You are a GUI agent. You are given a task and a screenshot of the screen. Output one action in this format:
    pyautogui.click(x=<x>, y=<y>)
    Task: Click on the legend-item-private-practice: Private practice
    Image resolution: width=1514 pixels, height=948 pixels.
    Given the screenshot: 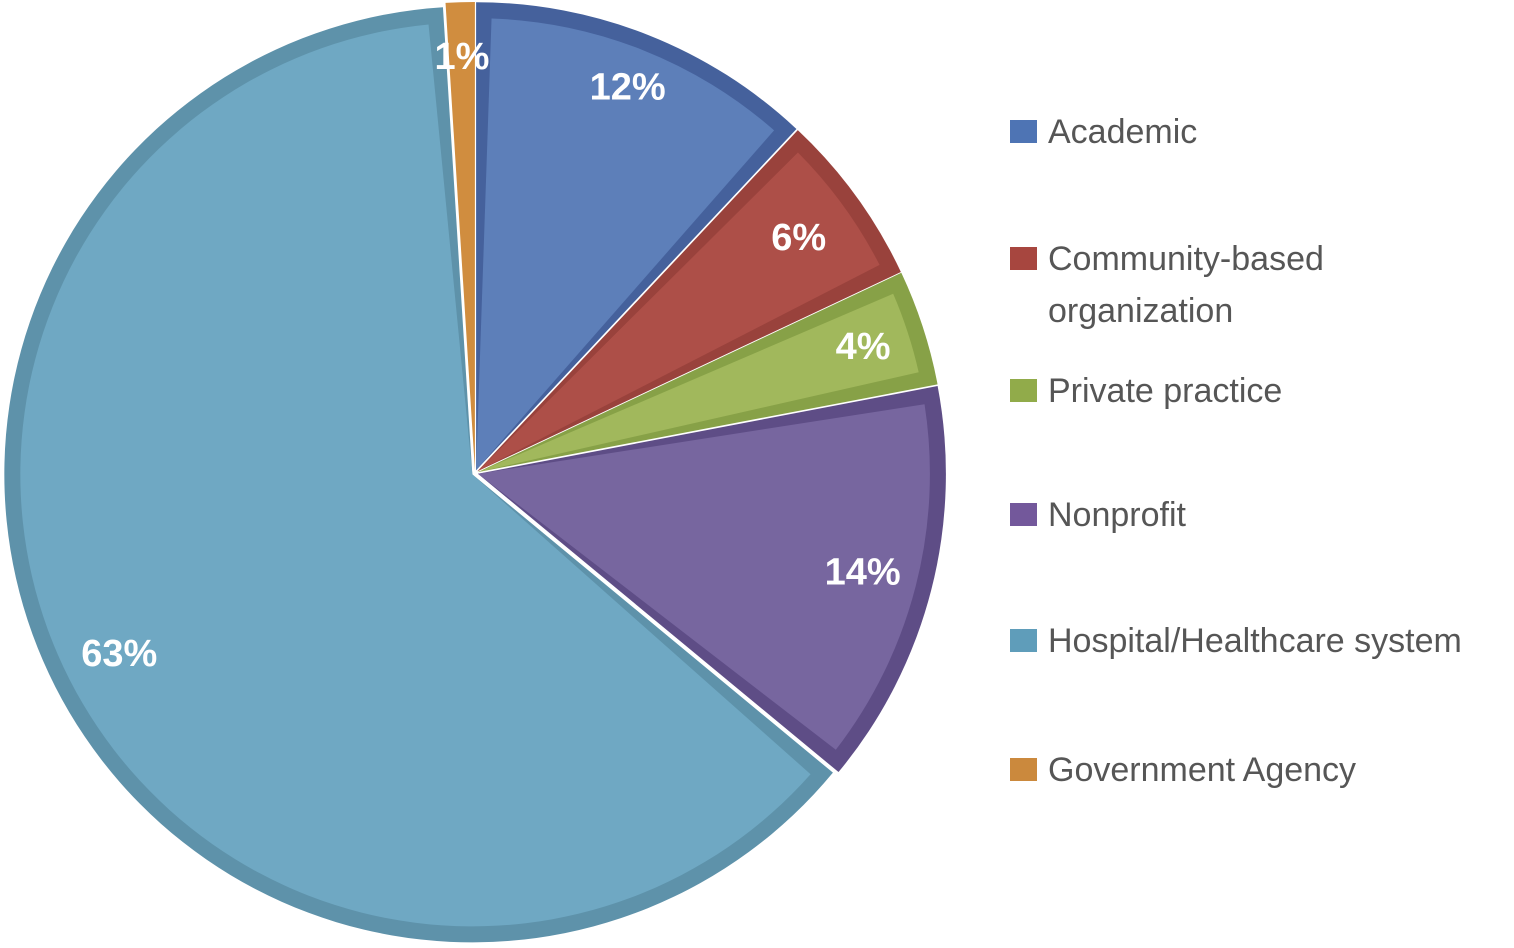 What is the action you would take?
    pyautogui.click(x=1146, y=391)
    